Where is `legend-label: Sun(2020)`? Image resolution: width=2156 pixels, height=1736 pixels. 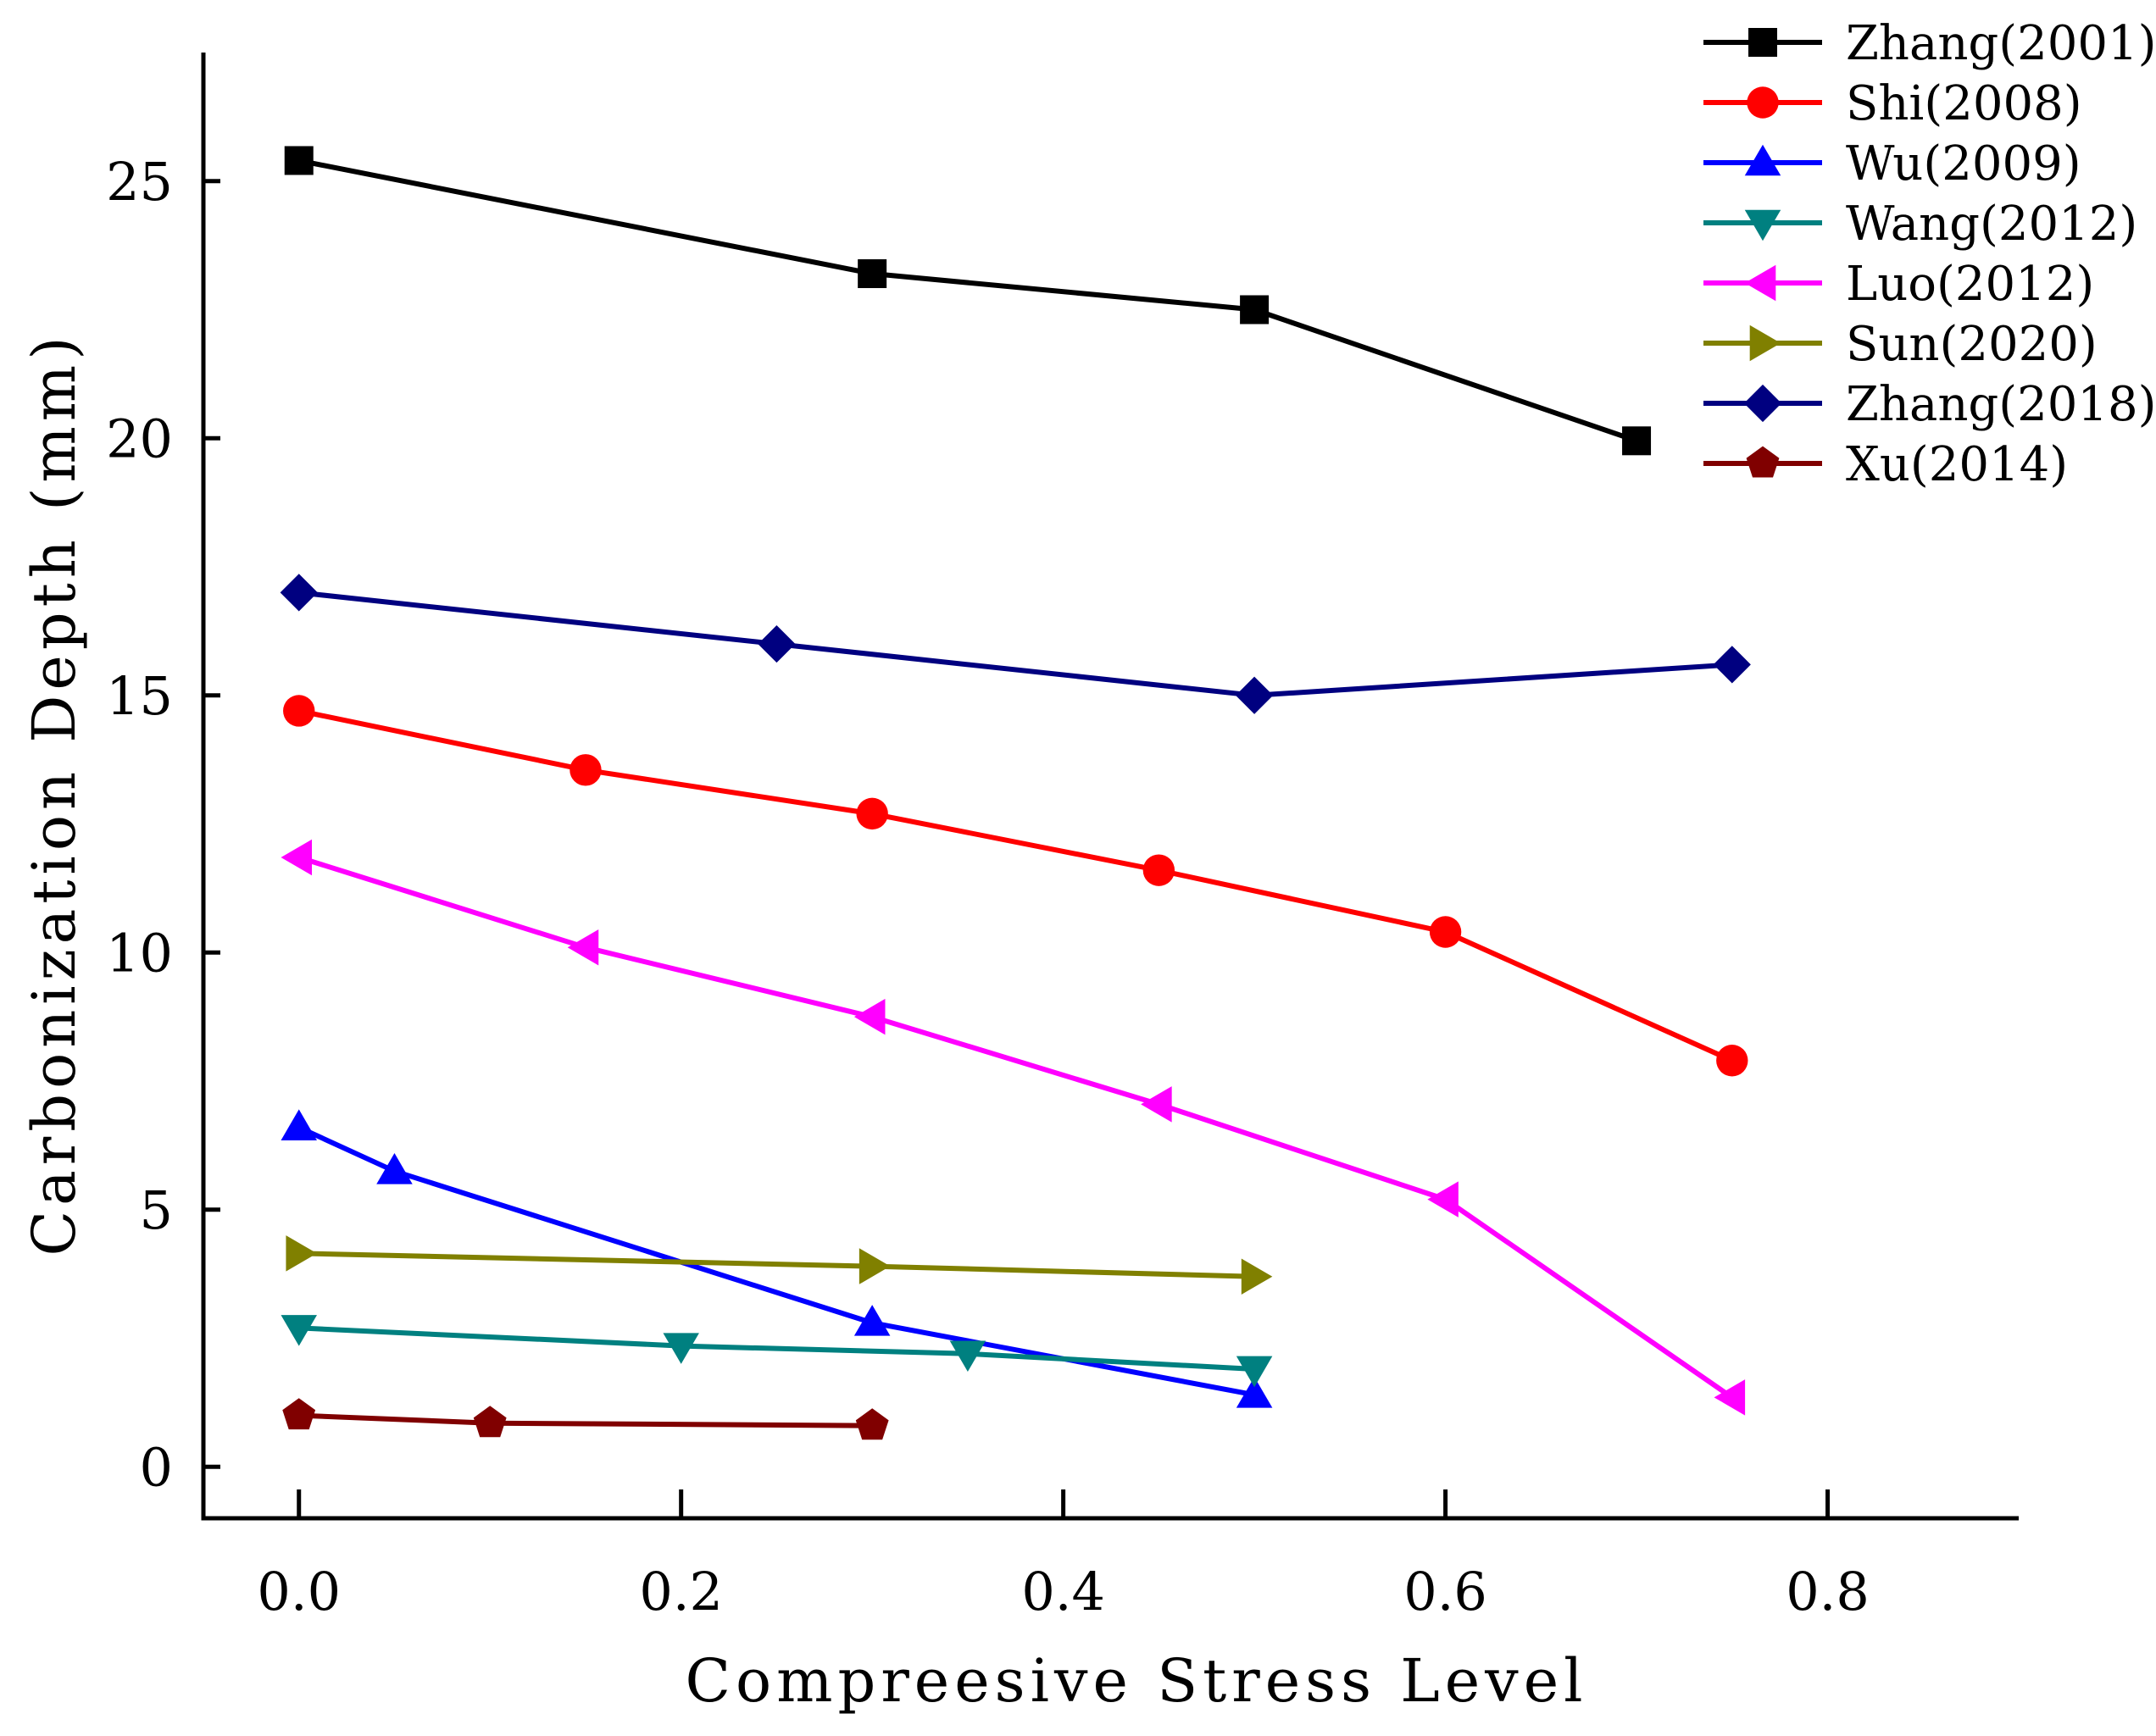
legend-label: Sun(2020) is located at coordinates (1972, 344).